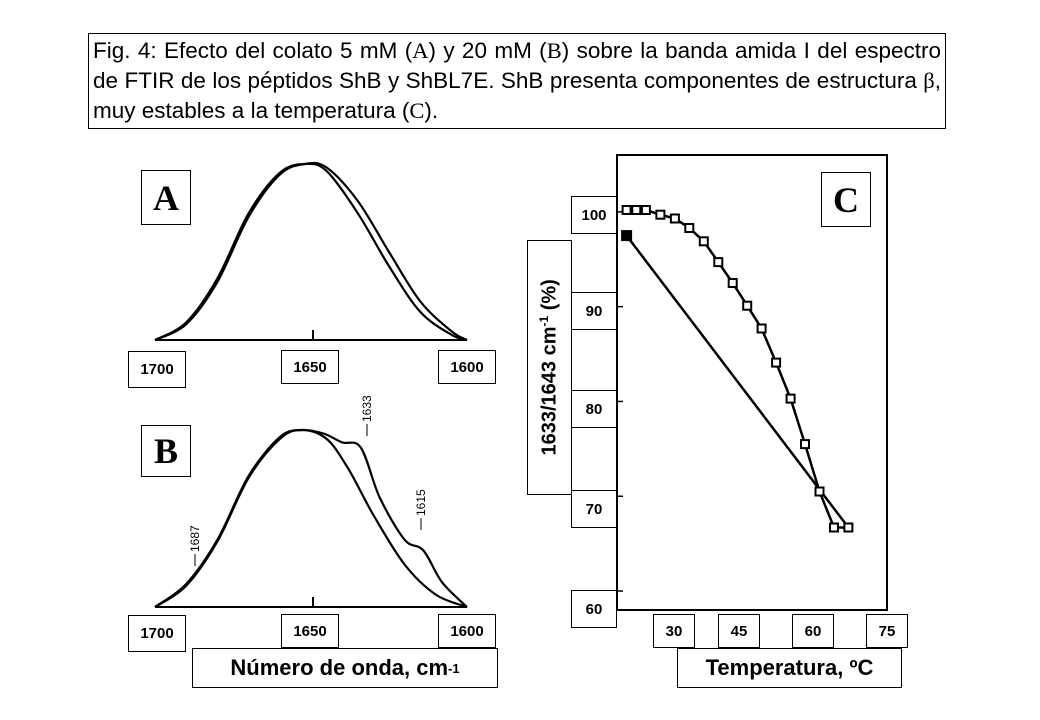 The image size is (1040, 720). I want to click on panel-a-xtick-1650: 1650, so click(310, 367).